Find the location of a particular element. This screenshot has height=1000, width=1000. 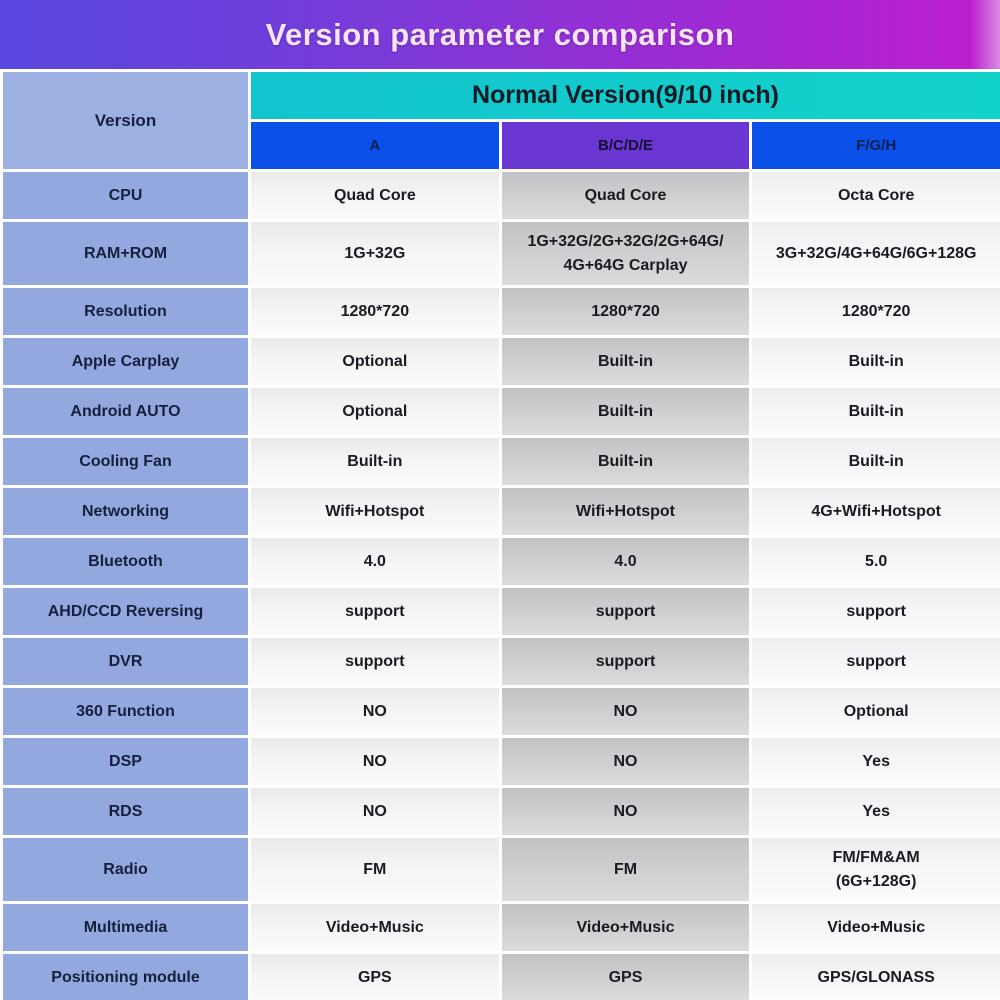

table-row: Positioning module GPS GPS GPS/GLONASS is located at coordinates (501, 977).